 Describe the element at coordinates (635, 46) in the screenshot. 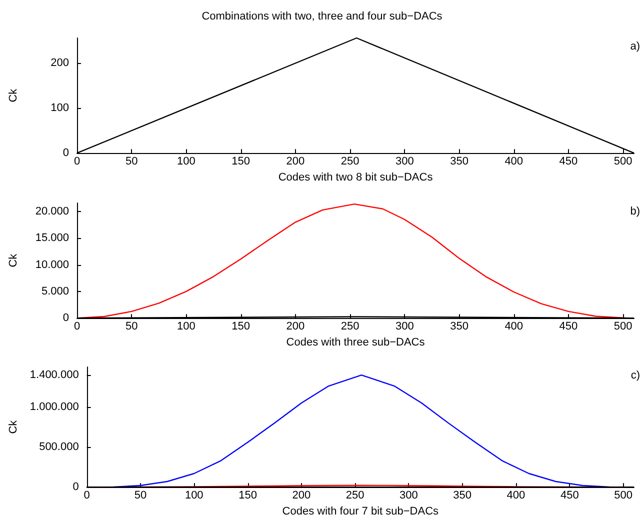

I see `annotation: a)` at that location.